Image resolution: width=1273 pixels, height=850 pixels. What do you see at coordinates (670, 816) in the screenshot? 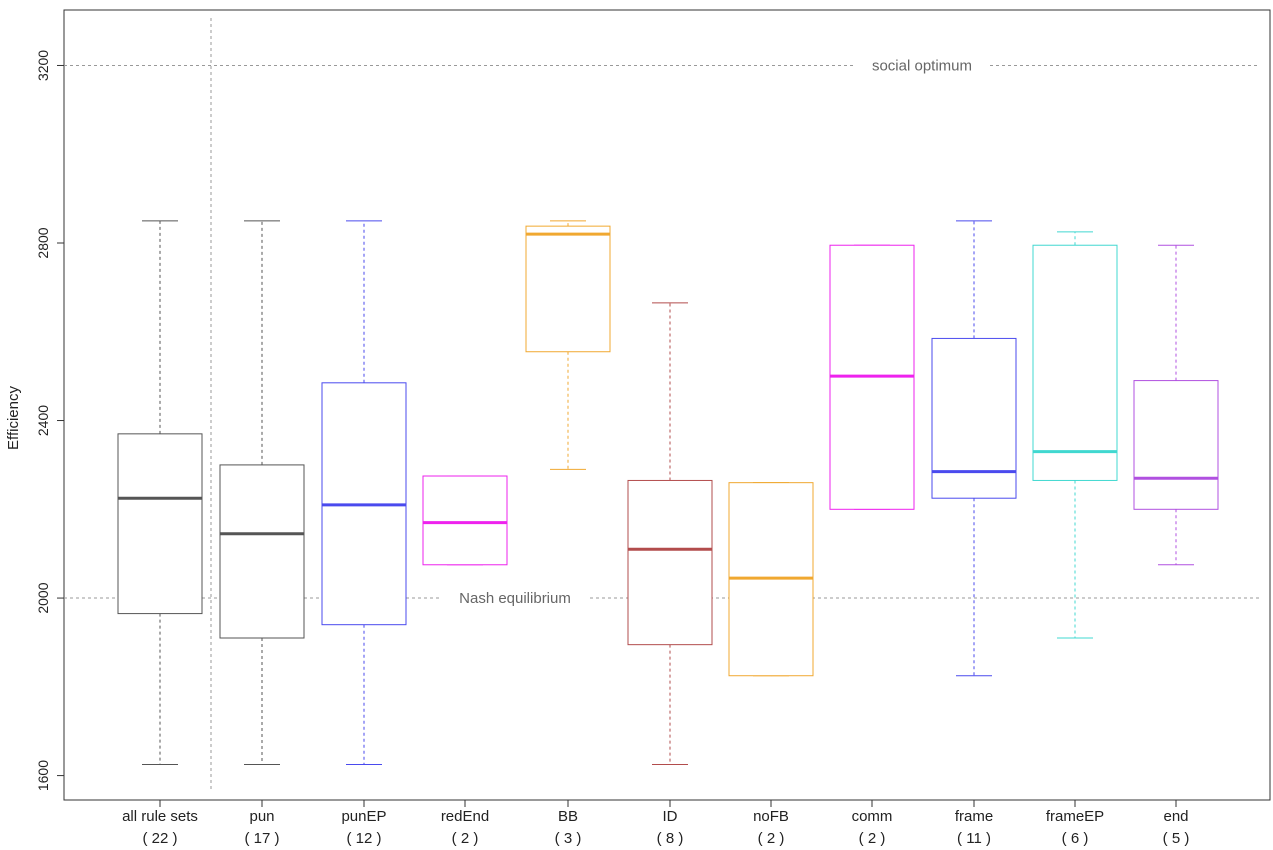
I see `category-label: ID` at bounding box center [670, 816].